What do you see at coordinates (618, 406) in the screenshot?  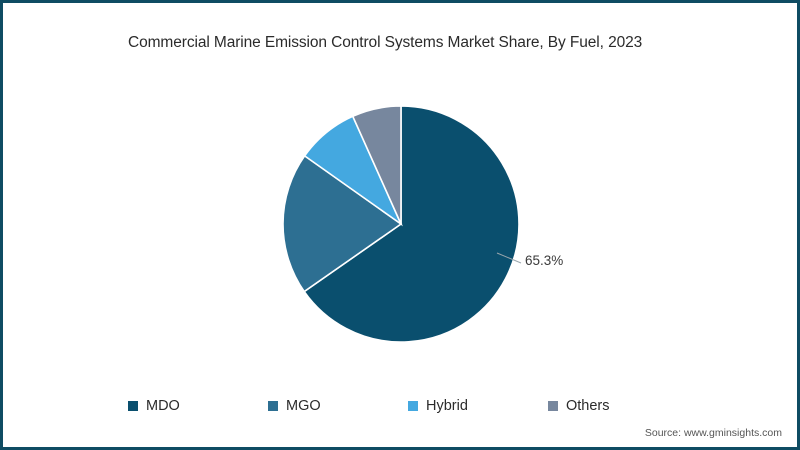 I see `legend-item-others: Others` at bounding box center [618, 406].